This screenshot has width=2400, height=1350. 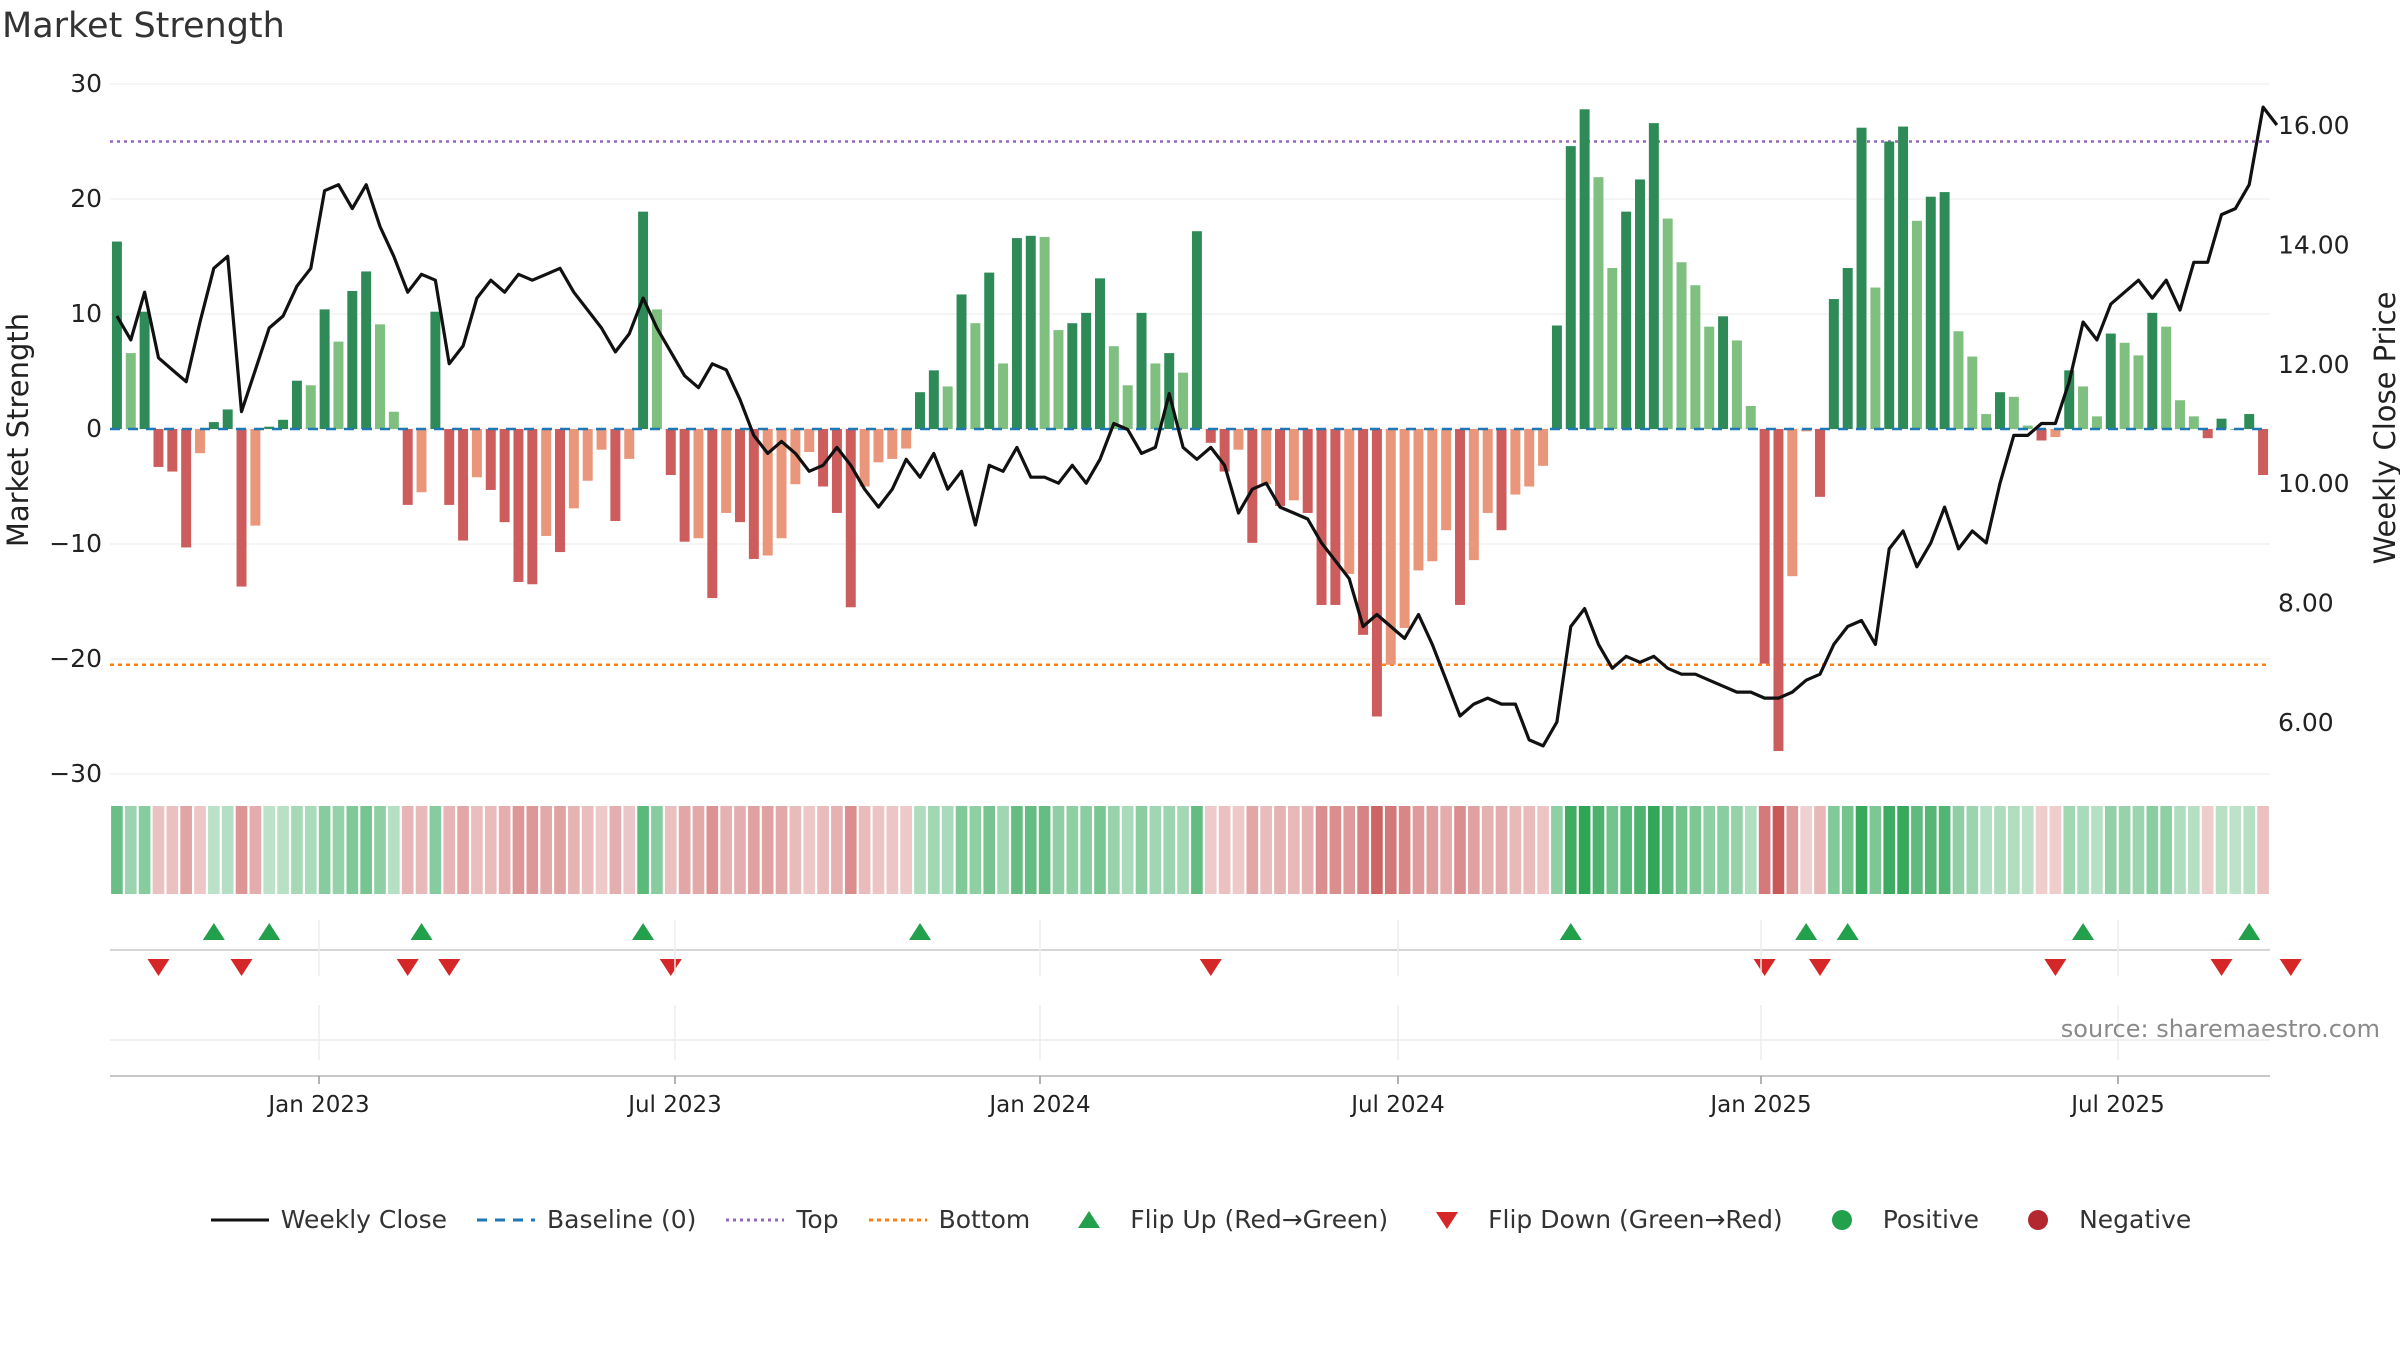 What do you see at coordinates (2135, 1219) in the screenshot?
I see `legend-label: Negative` at bounding box center [2135, 1219].